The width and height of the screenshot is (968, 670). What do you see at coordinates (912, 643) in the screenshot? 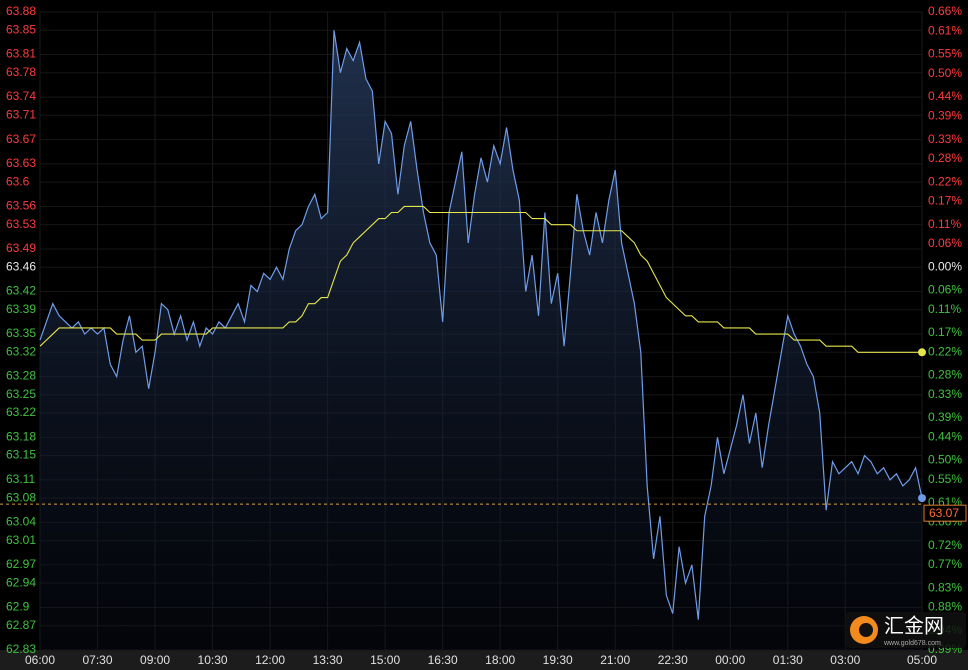
I see `logo-url: www.gold678.com` at bounding box center [912, 643].